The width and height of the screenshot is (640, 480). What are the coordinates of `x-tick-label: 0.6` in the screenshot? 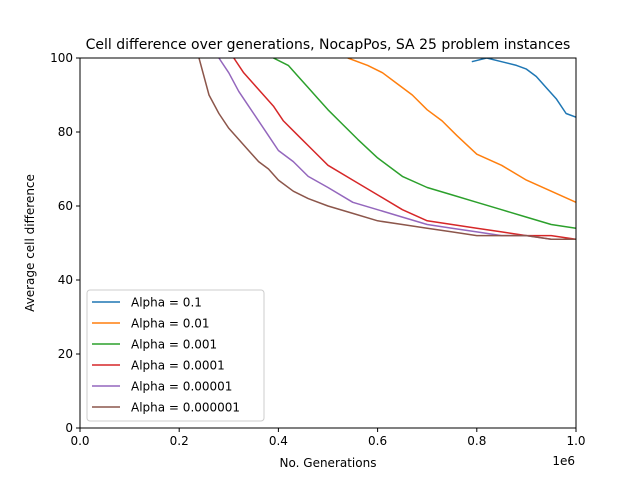 It's located at (377, 441).